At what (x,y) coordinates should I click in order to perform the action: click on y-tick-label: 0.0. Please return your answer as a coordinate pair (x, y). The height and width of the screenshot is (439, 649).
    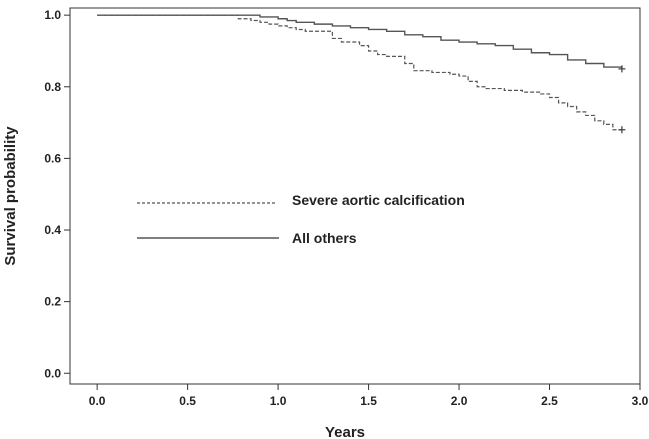
    Looking at the image, I should click on (52, 373).